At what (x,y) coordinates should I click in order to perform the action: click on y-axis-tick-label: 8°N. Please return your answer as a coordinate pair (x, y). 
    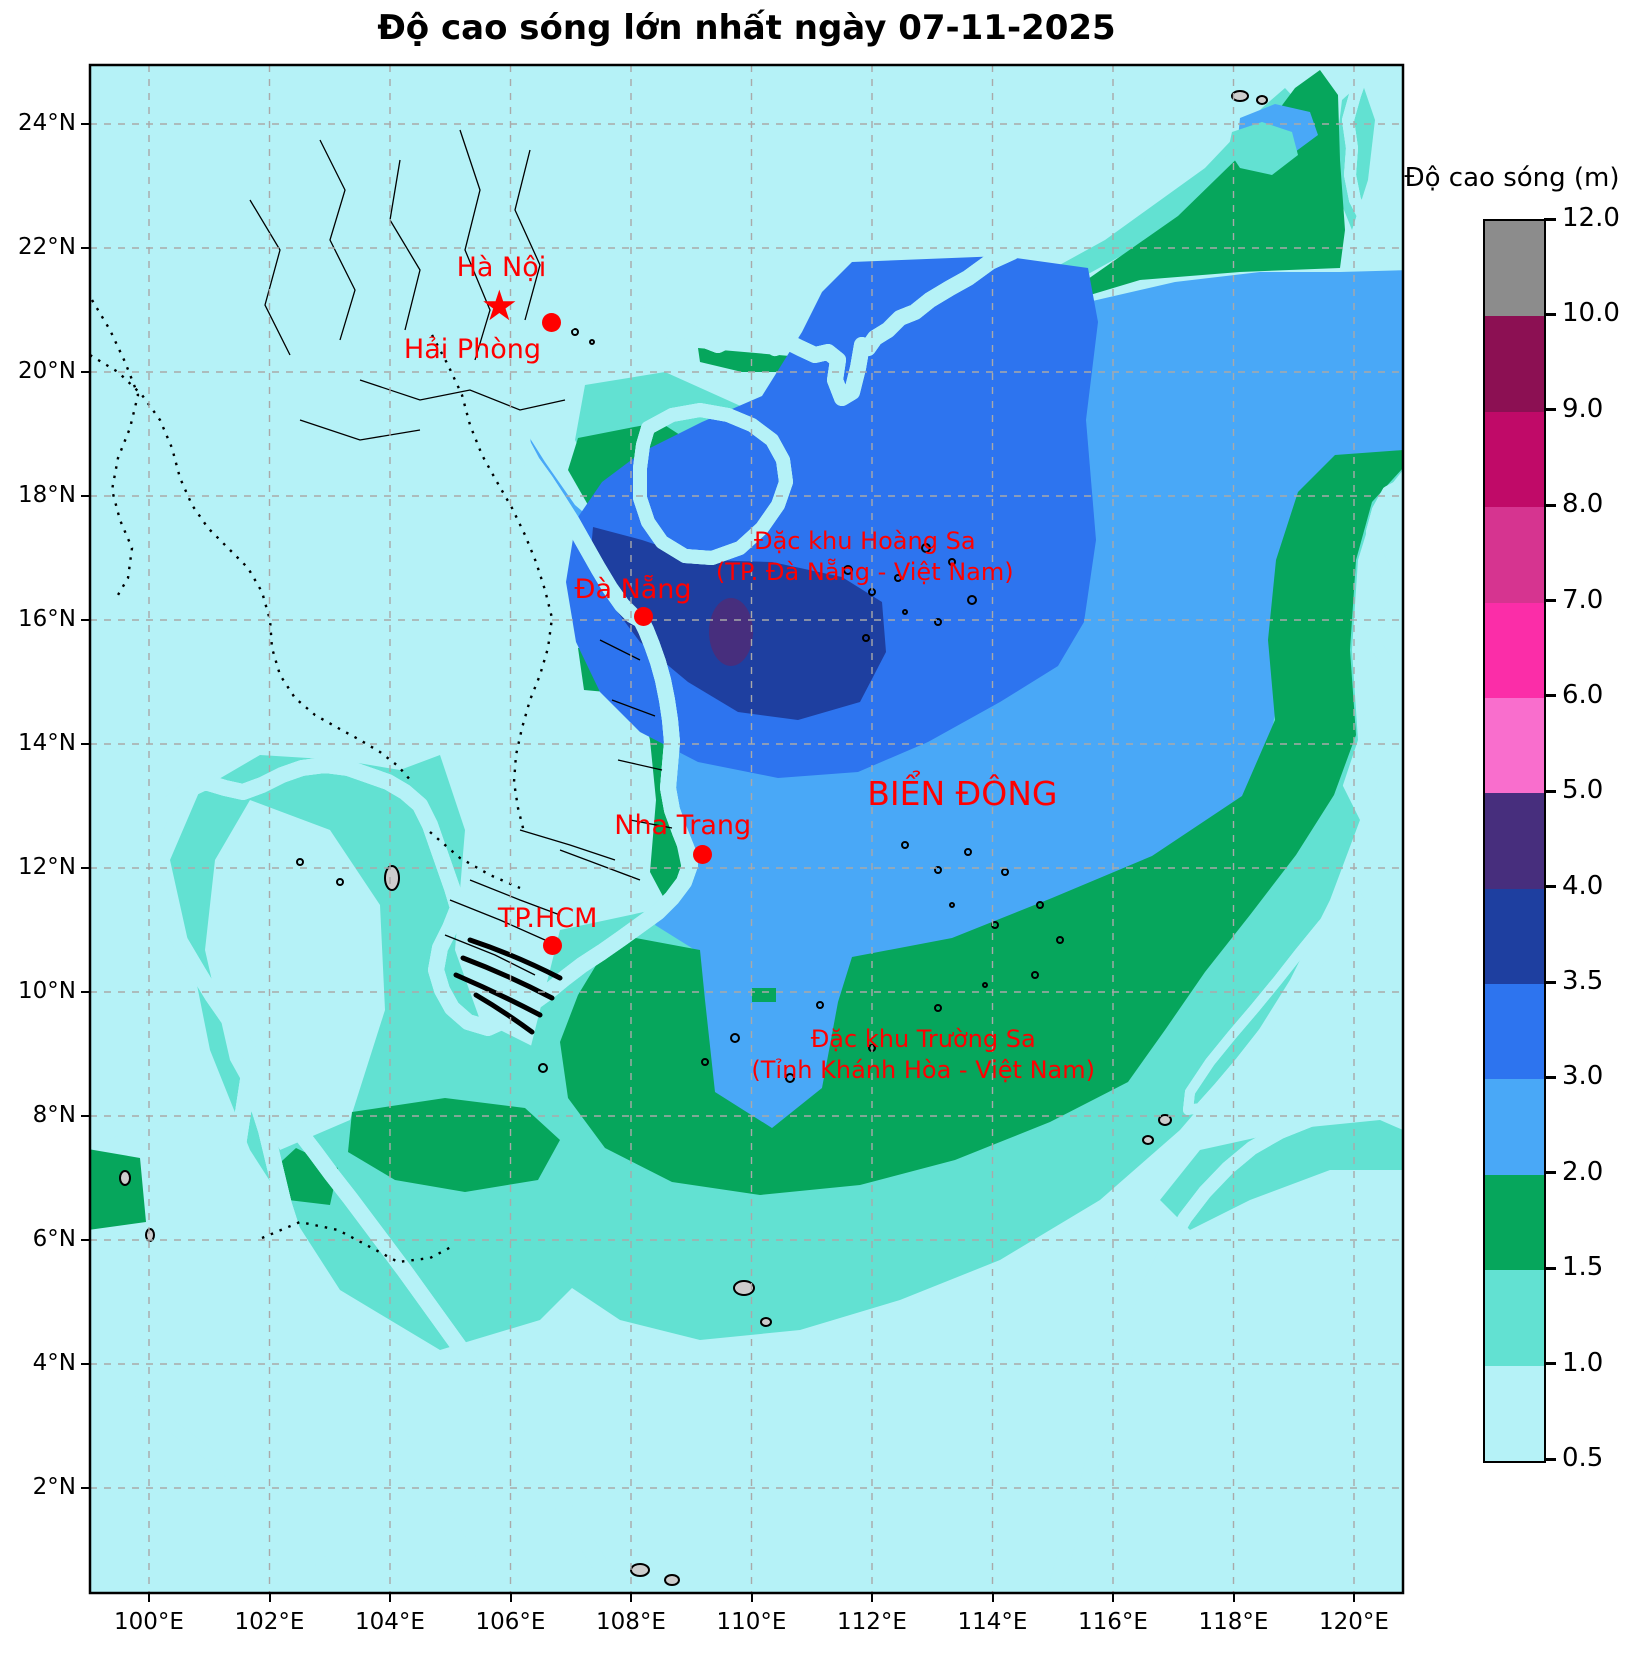
    Looking at the image, I should click on (54, 1115).